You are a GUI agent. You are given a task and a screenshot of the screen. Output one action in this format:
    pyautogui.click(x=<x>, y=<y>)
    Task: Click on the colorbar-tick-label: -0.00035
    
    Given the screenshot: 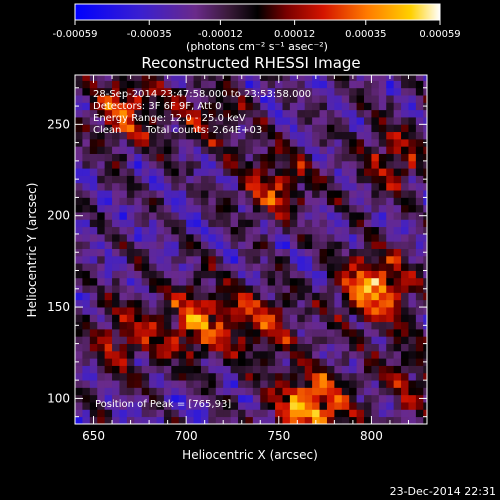 What is the action you would take?
    pyautogui.click(x=149, y=34)
    